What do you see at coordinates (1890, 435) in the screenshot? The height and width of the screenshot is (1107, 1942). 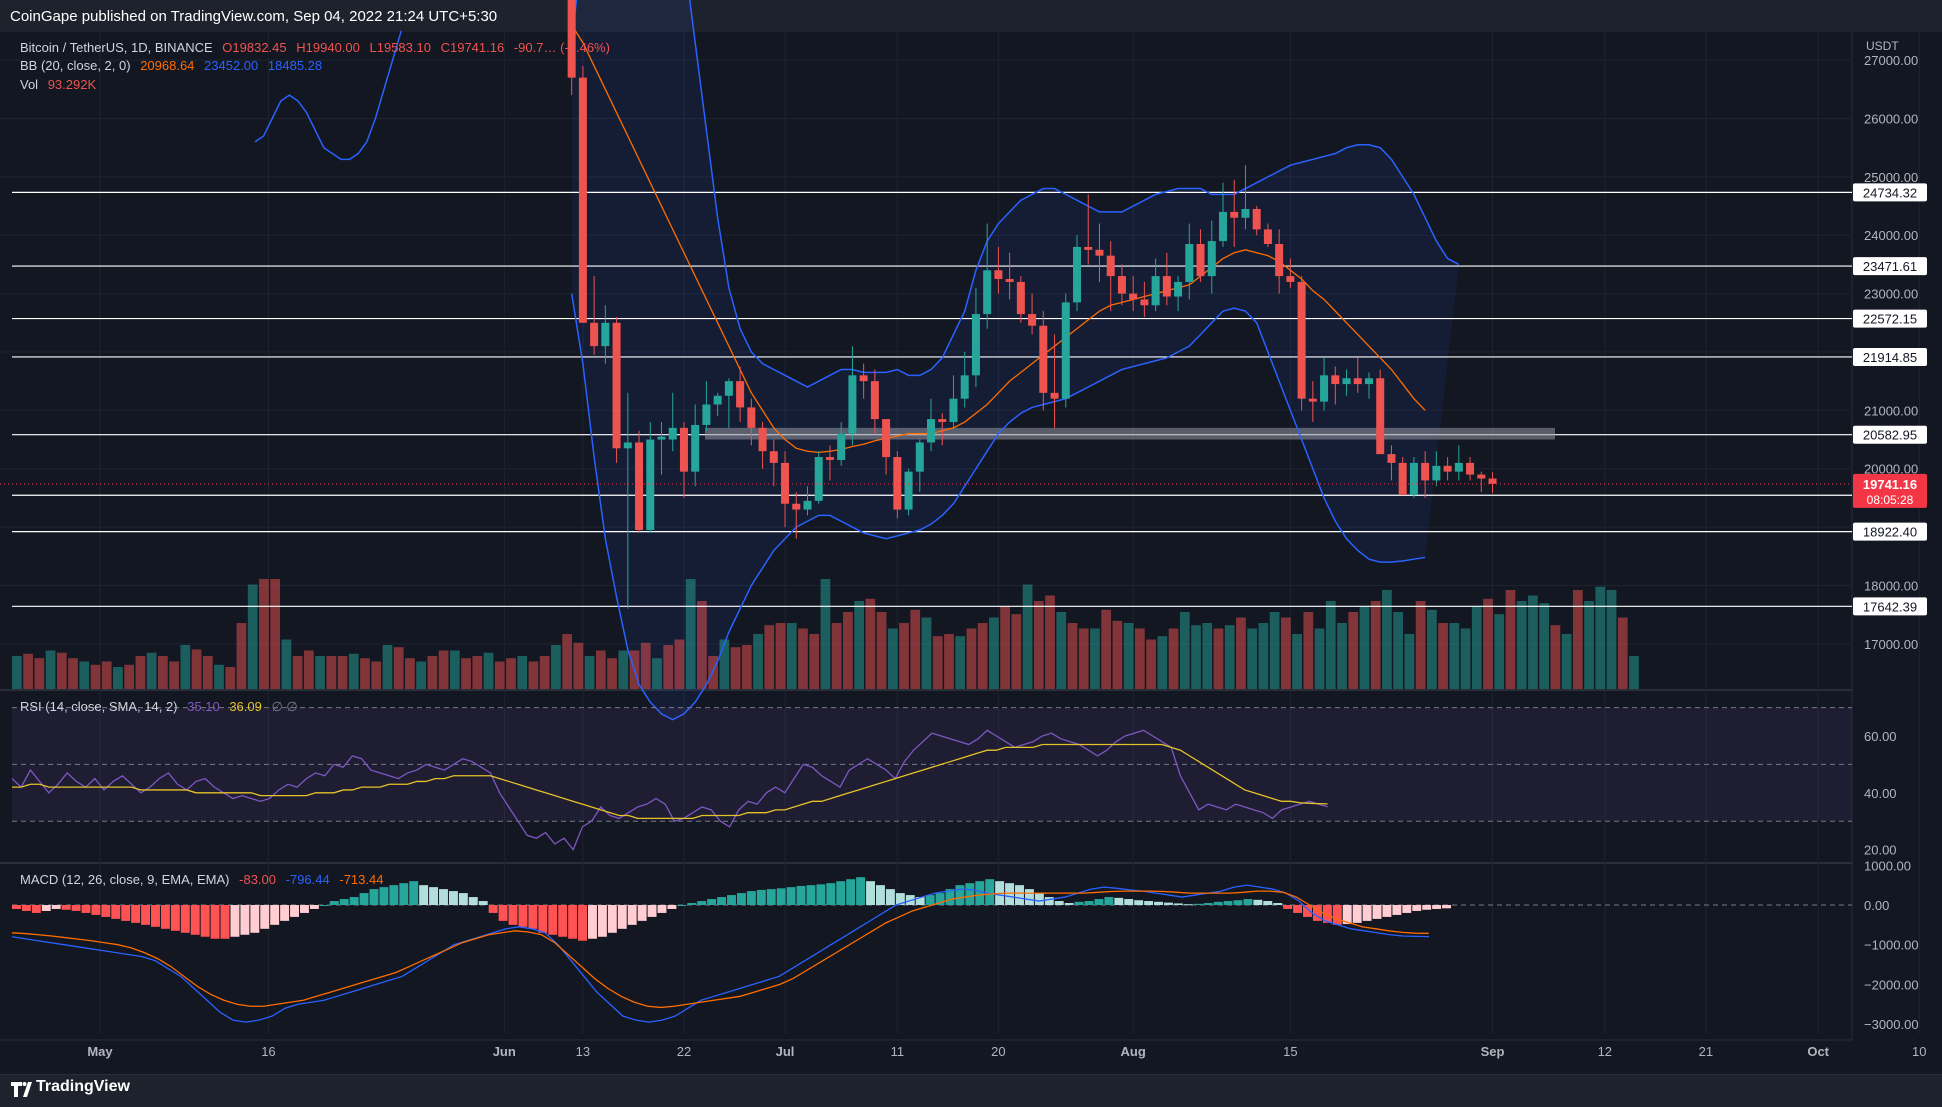 I see `level-price-label: 20582.95` at bounding box center [1890, 435].